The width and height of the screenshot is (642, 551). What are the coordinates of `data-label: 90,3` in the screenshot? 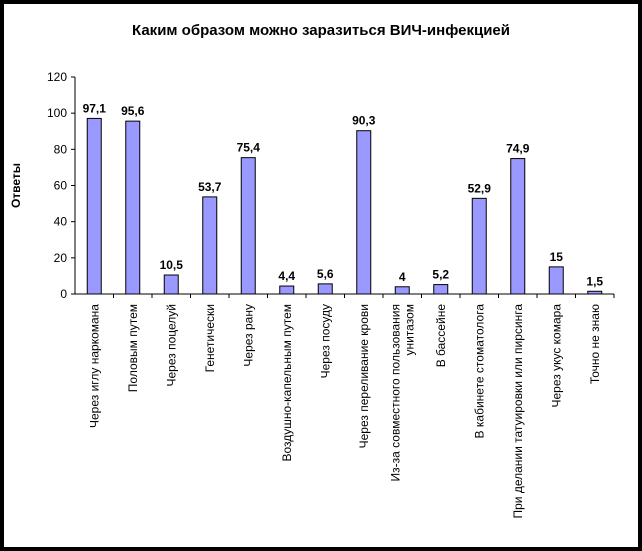 It's located at (364, 121).